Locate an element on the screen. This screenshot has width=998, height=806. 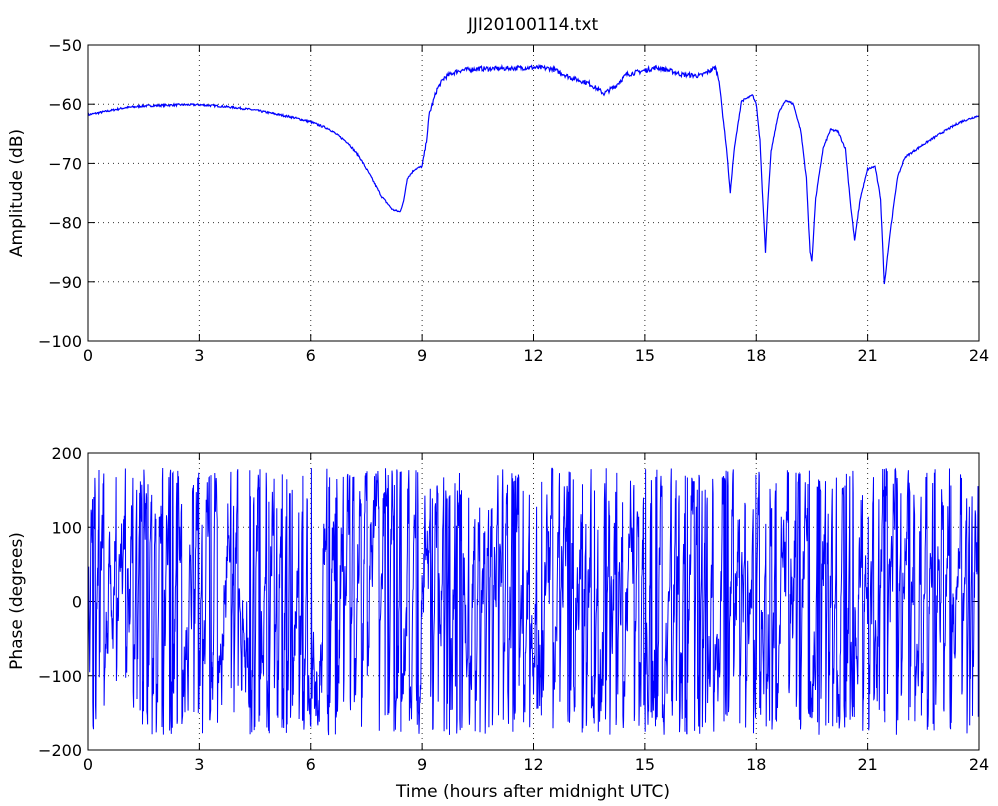
y-tick-label: −70 is located at coordinates (65, 163).